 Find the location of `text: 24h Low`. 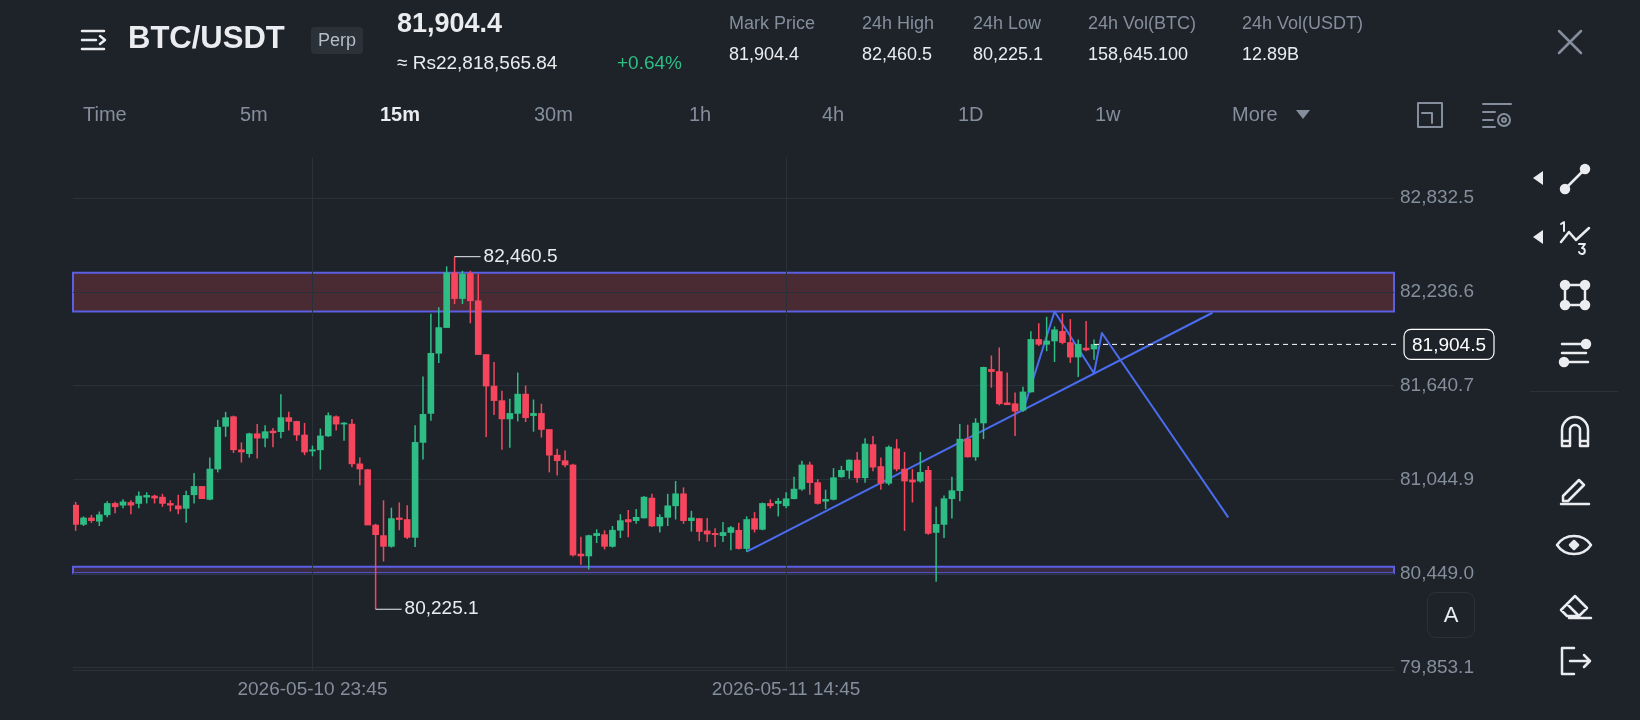

text: 24h Low is located at coordinates (1007, 23).